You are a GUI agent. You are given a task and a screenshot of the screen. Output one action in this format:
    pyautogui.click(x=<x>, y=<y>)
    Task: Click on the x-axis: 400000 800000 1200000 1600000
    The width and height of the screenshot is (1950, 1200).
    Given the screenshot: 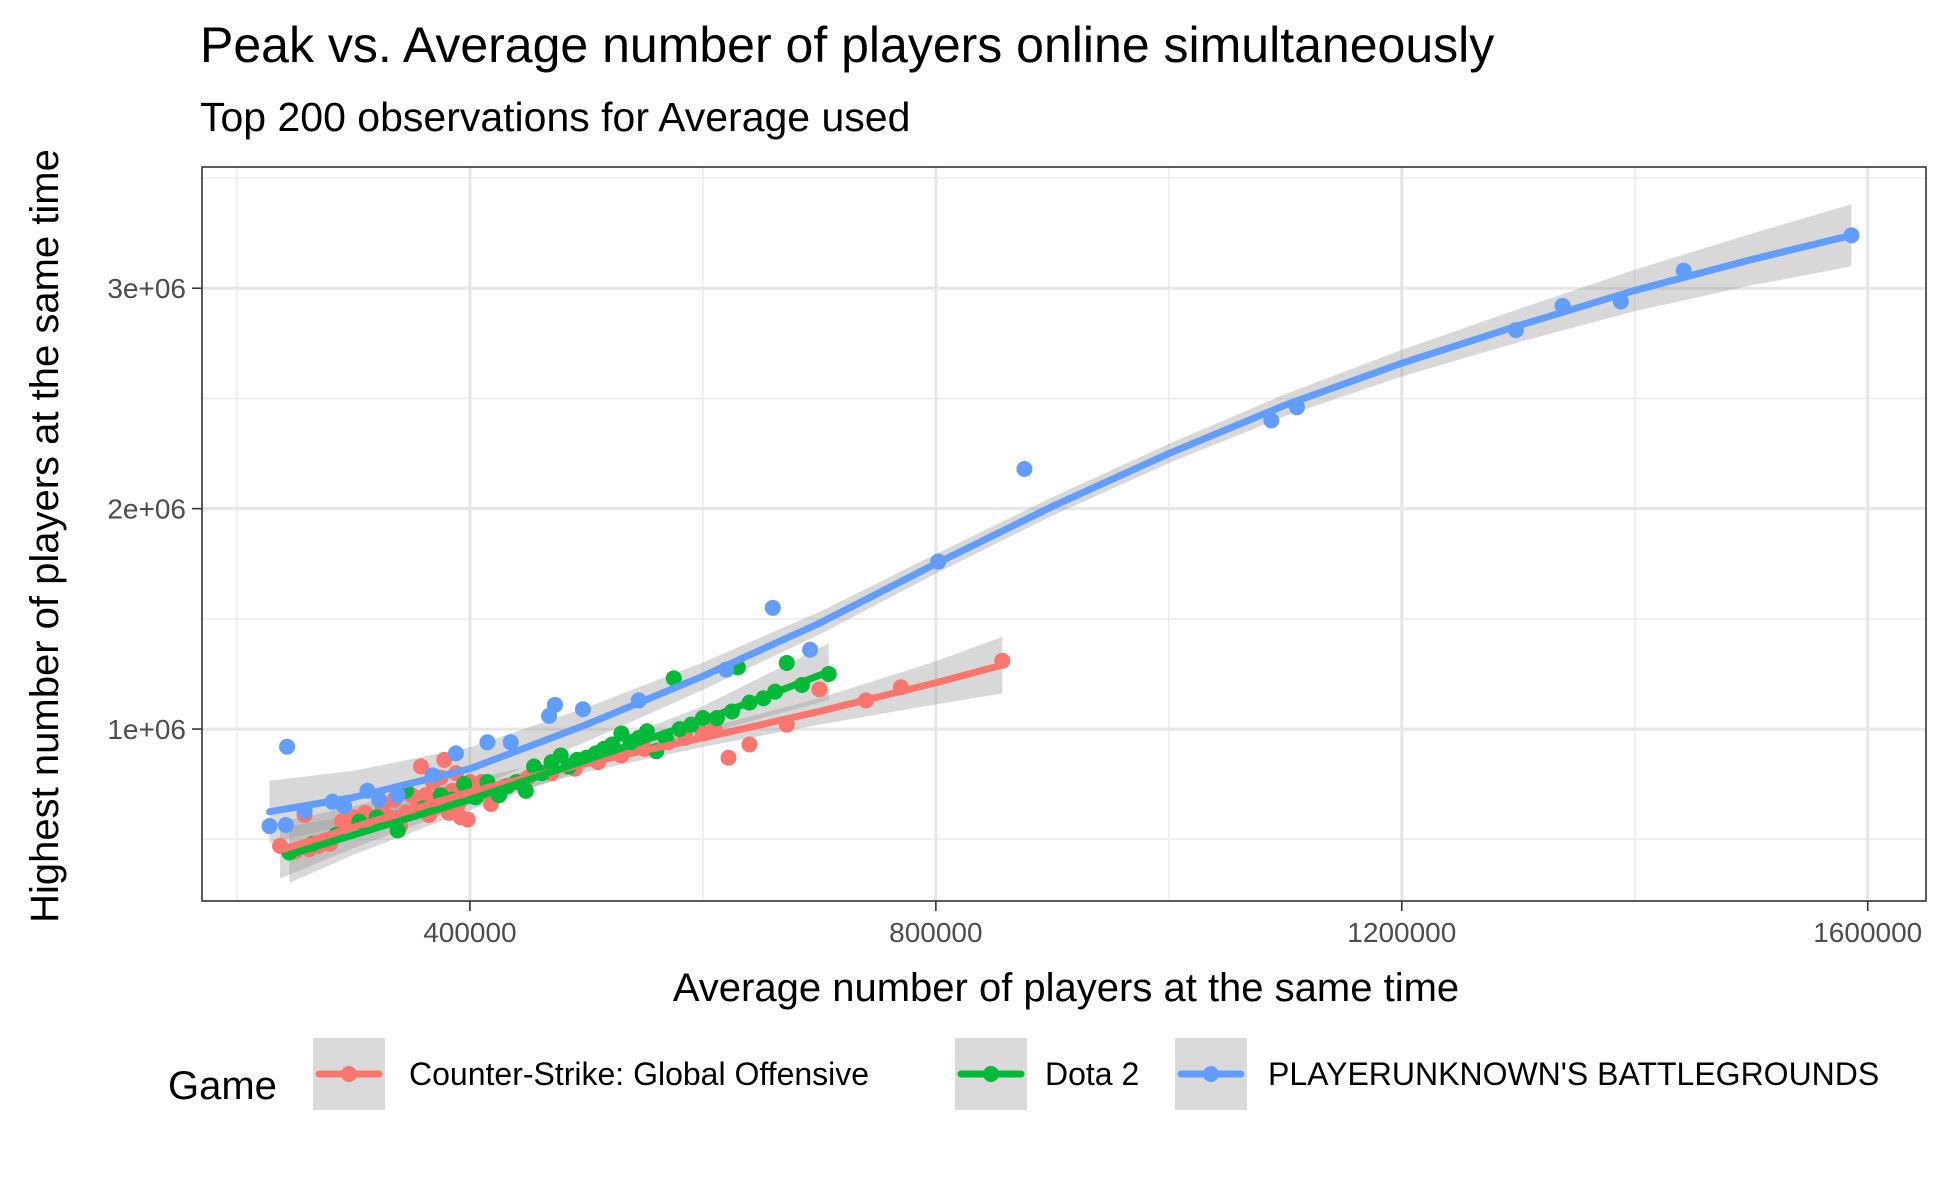 What is the action you would take?
    pyautogui.click(x=1172, y=924)
    